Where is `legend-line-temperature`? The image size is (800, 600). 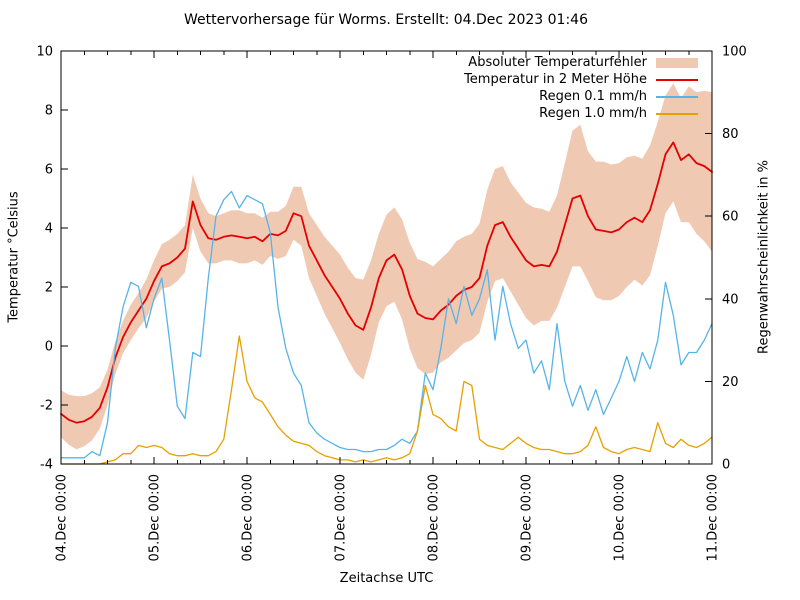 legend-line-temperature is located at coordinates (677, 79).